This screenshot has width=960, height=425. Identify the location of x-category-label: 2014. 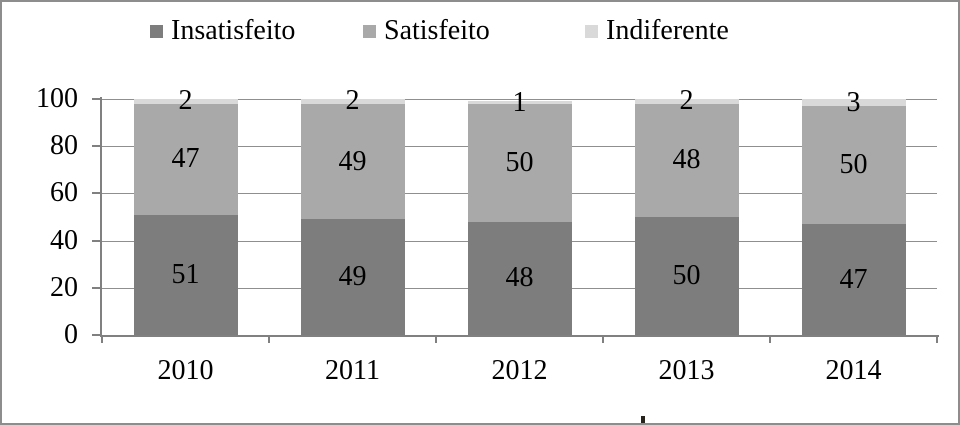
(853, 370).